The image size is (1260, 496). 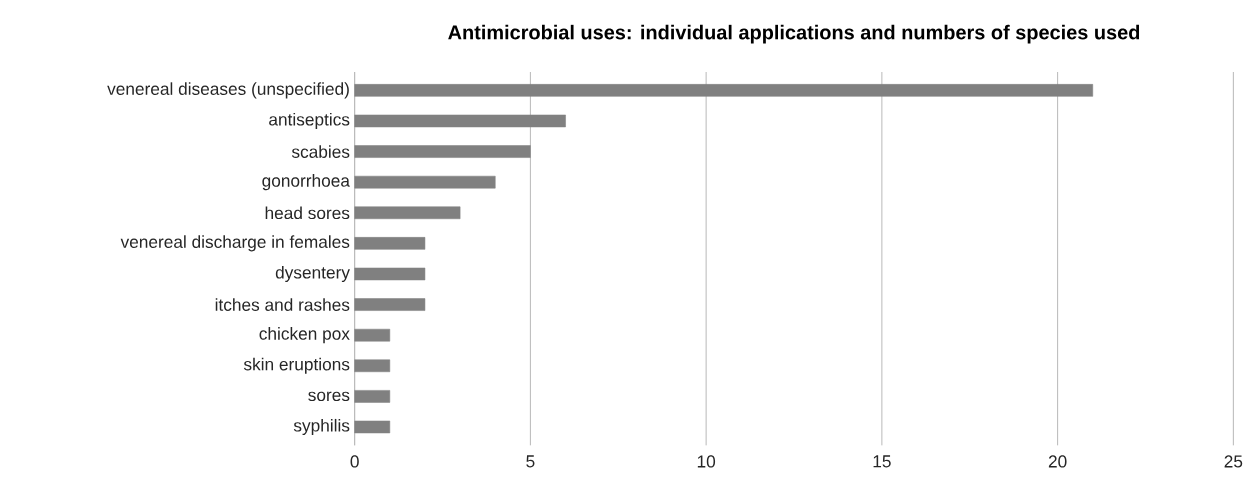 What do you see at coordinates (235, 243) in the screenshot?
I see `y-tick-label: venereal discharge in females` at bounding box center [235, 243].